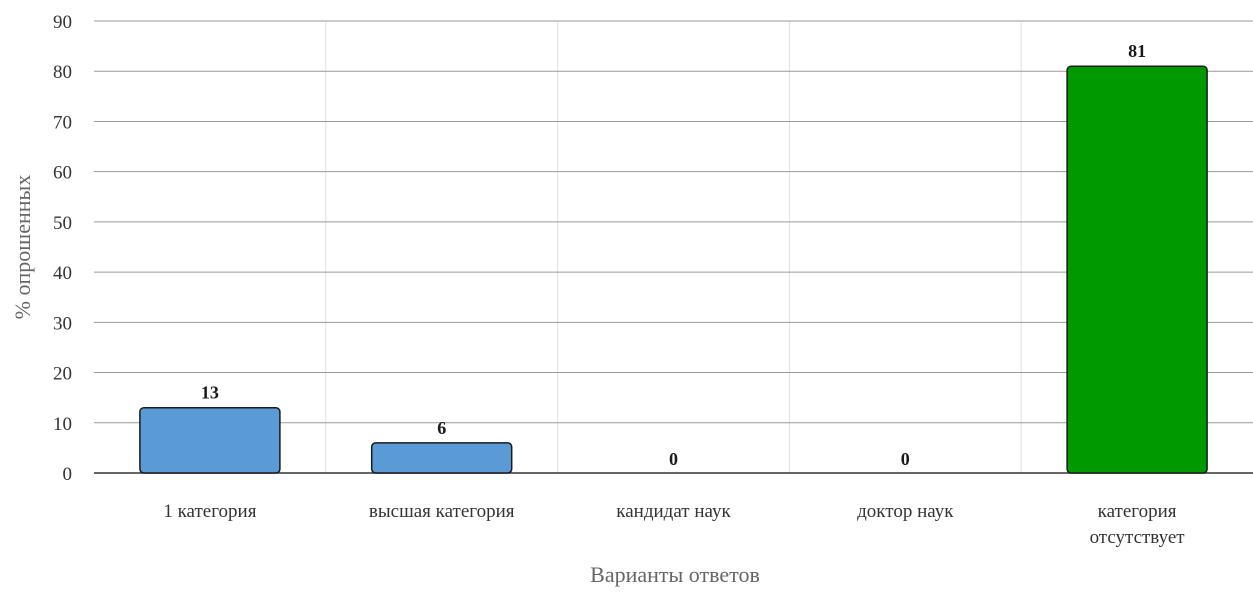 The image size is (1253, 592). What do you see at coordinates (675, 574) in the screenshot?
I see `x-axis-title: Варианты ответов` at bounding box center [675, 574].